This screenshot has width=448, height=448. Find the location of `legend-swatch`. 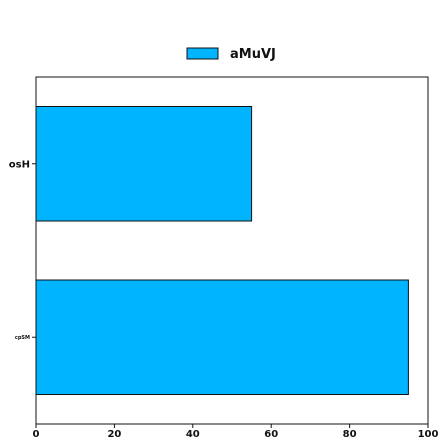

legend-swatch is located at coordinates (202, 53).